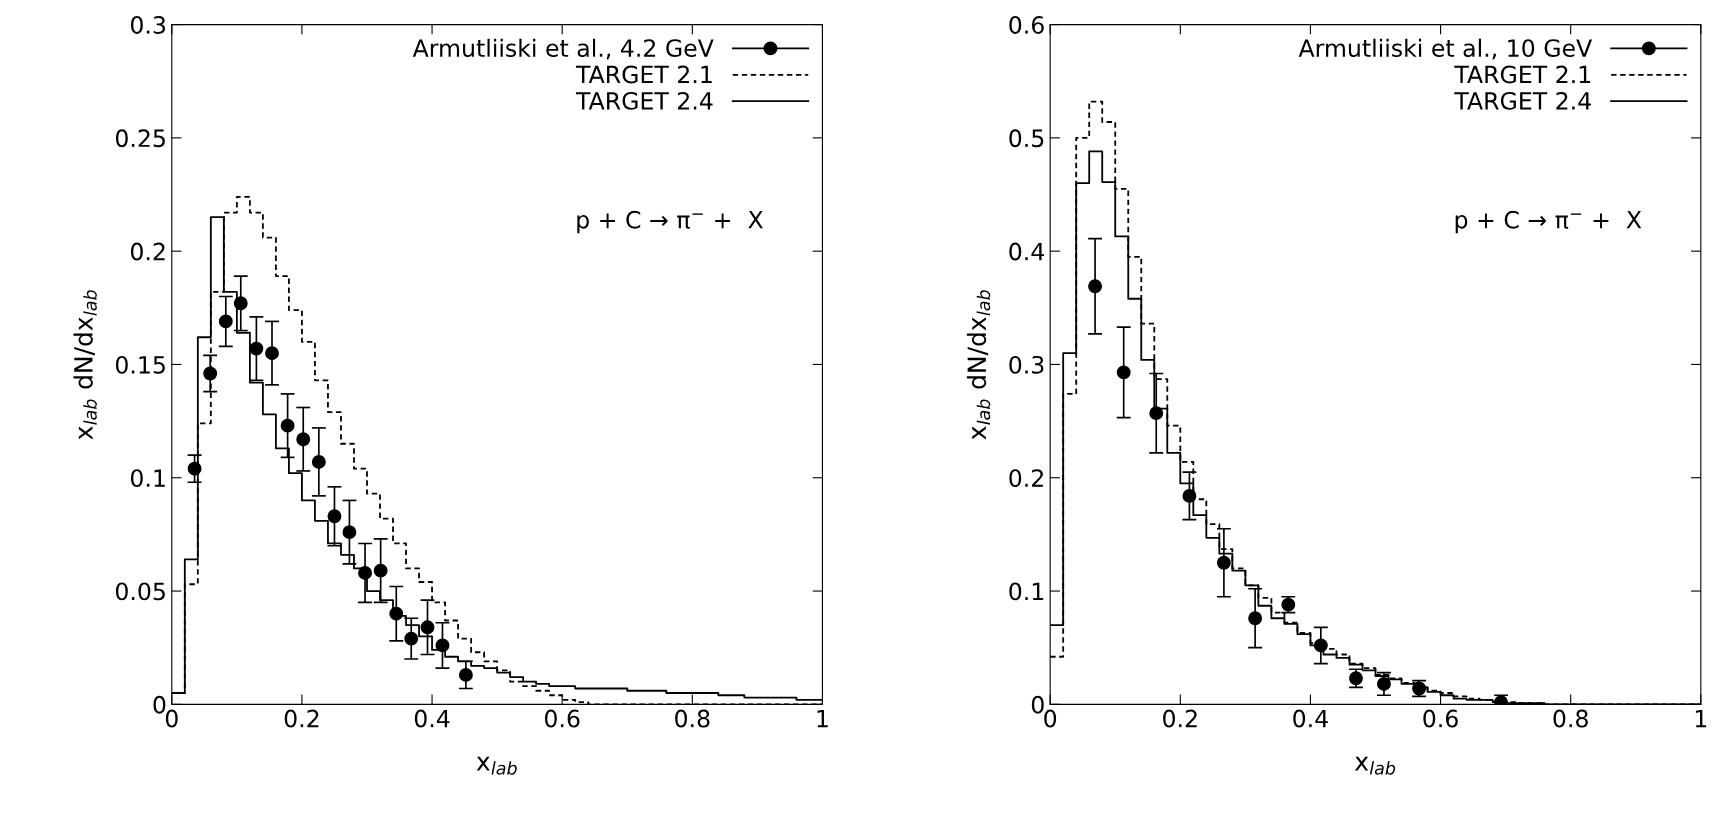 The height and width of the screenshot is (819, 1718). What do you see at coordinates (1026, 138) in the screenshot?
I see `y-tick-label: 0.5` at bounding box center [1026, 138].